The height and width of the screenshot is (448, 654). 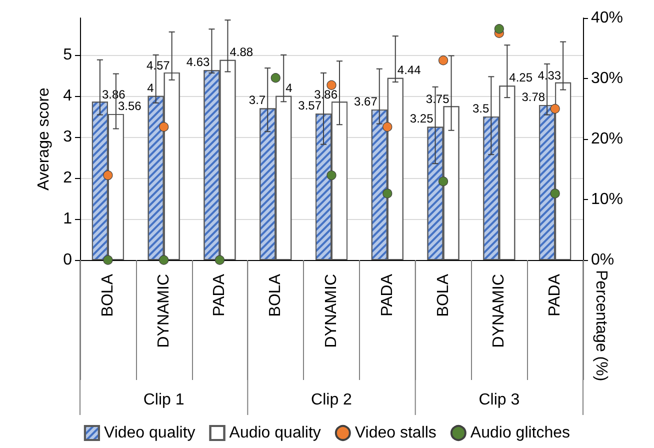 I want to click on legend-label: Audio glitches, so click(x=520, y=433).